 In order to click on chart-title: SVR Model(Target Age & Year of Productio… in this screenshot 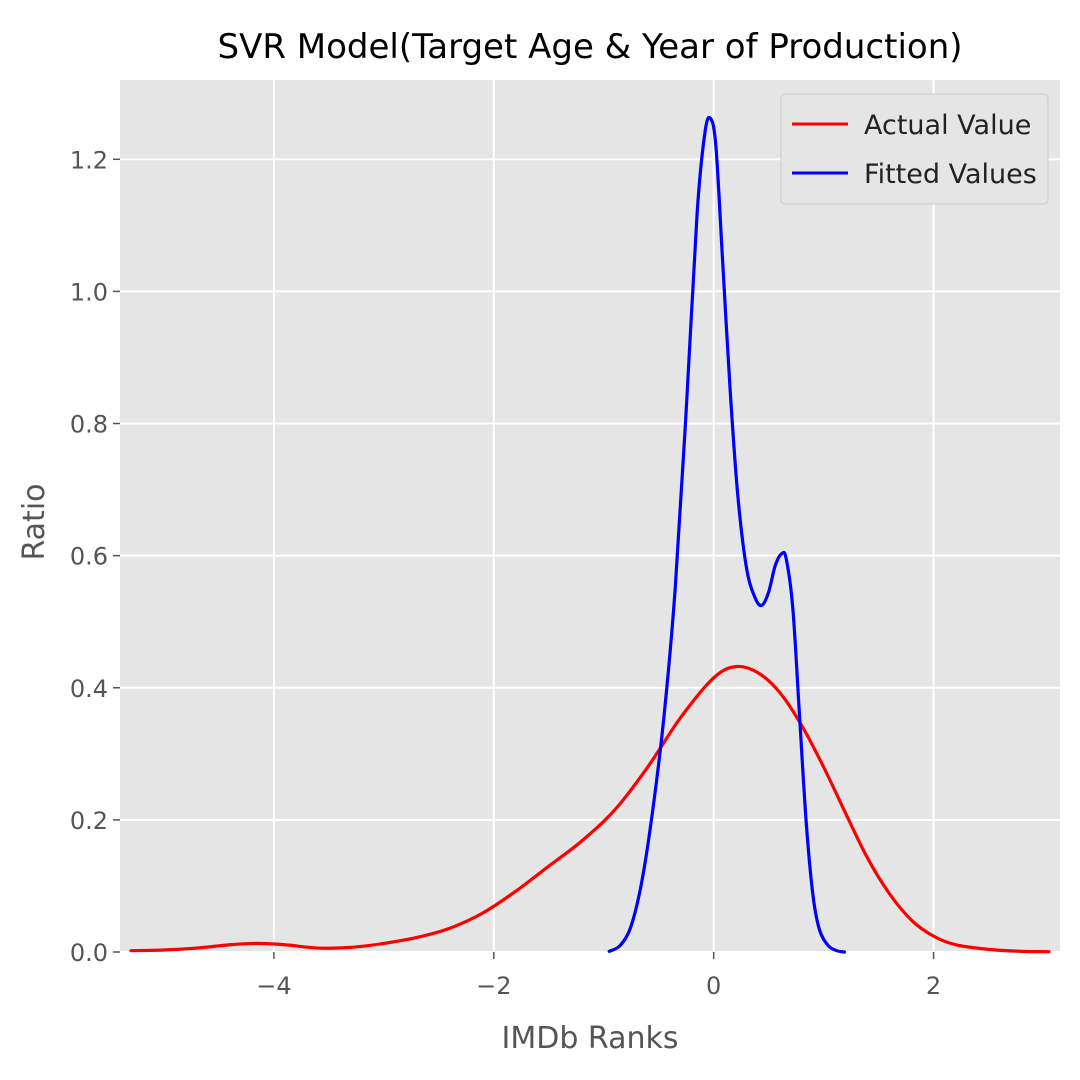, I will do `click(589, 47)`.